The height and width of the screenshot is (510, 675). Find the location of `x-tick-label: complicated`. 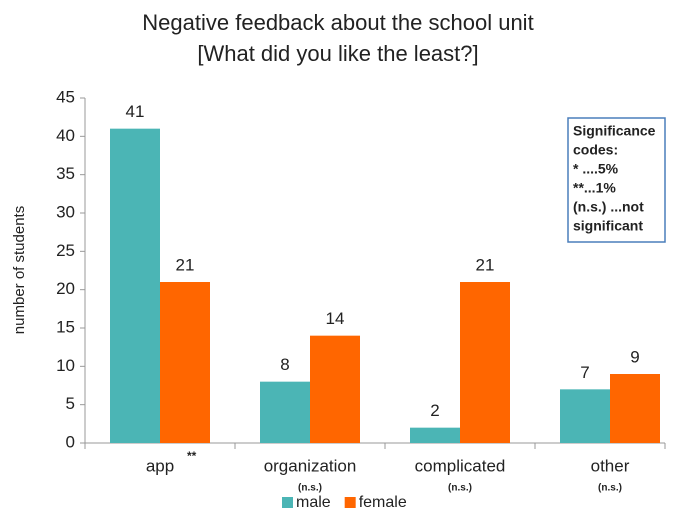

x-tick-label: complicated is located at coordinates (460, 465).